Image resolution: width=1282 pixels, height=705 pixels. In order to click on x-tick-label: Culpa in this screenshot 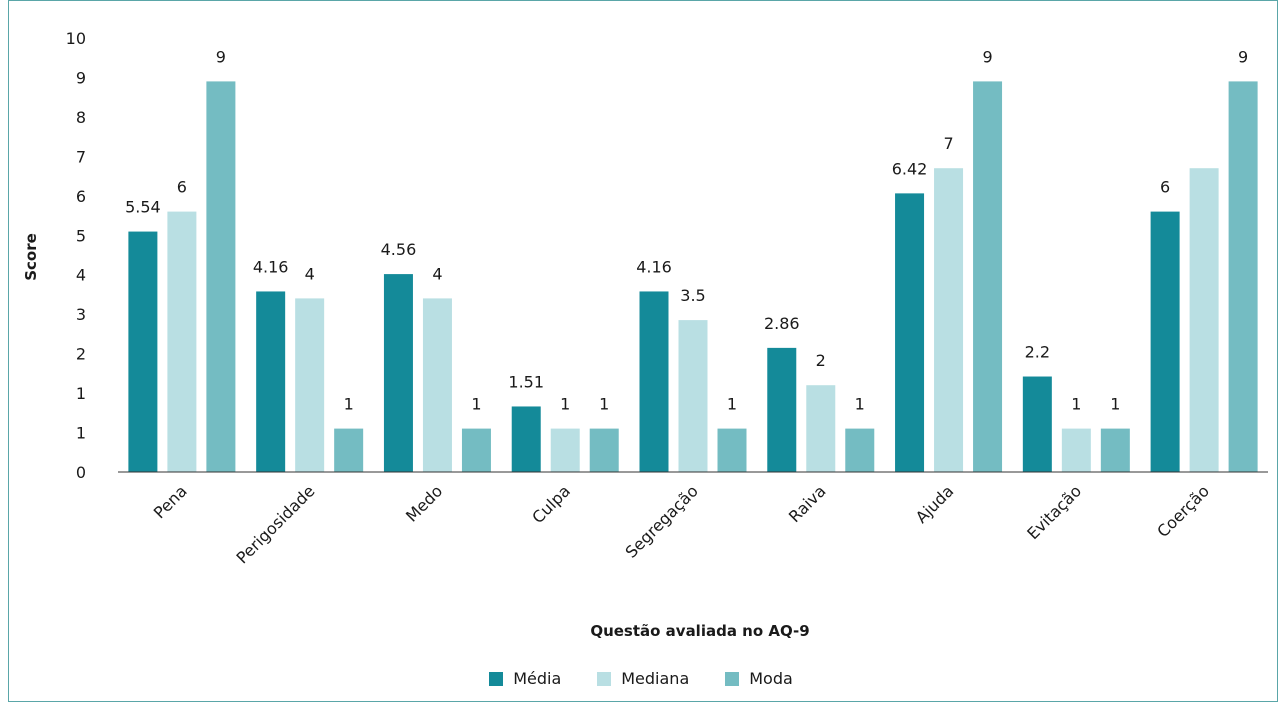, I will do `click(551, 504)`.